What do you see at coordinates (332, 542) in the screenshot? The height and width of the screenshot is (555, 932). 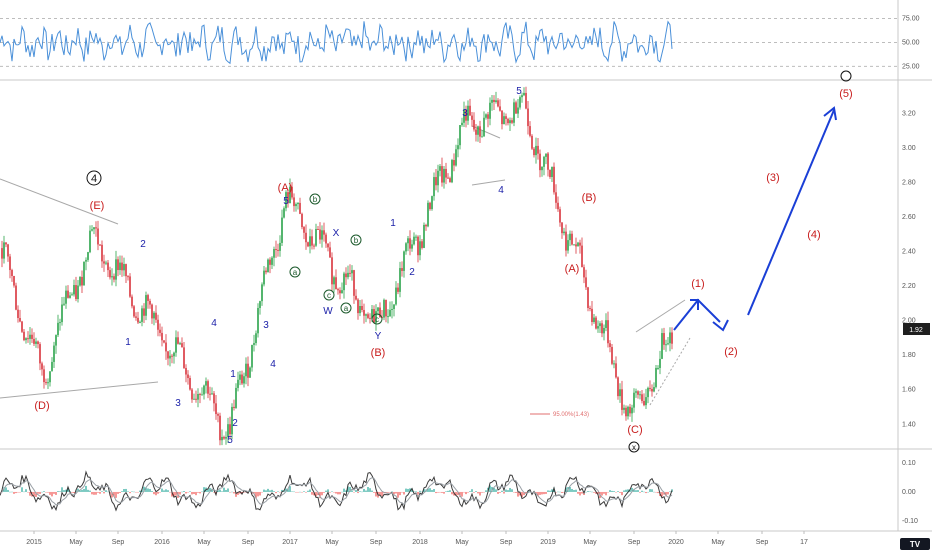 I see `date-tick-label: May` at bounding box center [332, 542].